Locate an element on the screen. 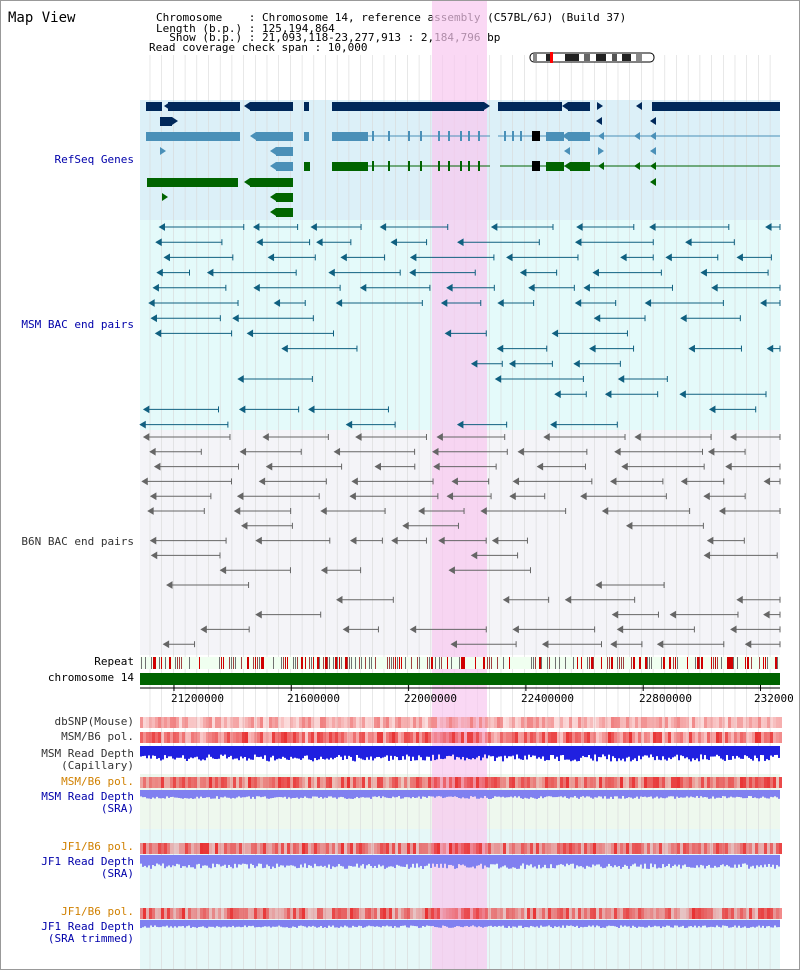  track-label-jf1-depth-sra-1: JF1 Read Depth is located at coordinates (87, 861).